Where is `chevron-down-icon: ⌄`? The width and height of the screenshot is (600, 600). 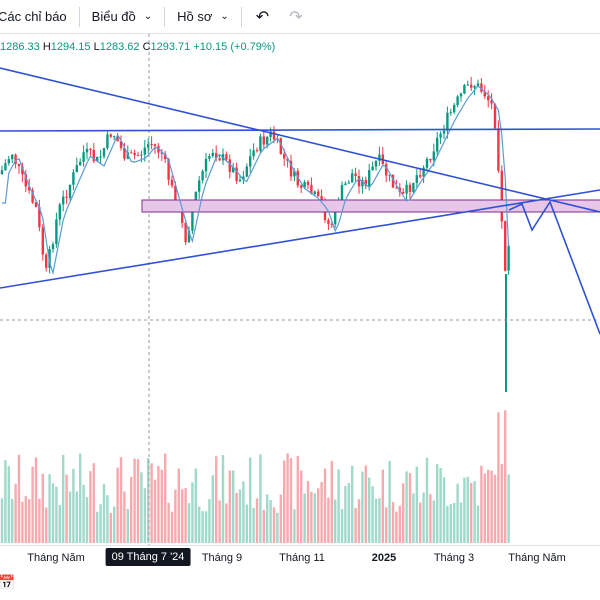
chevron-down-icon: ⌄ is located at coordinates (224, 16).